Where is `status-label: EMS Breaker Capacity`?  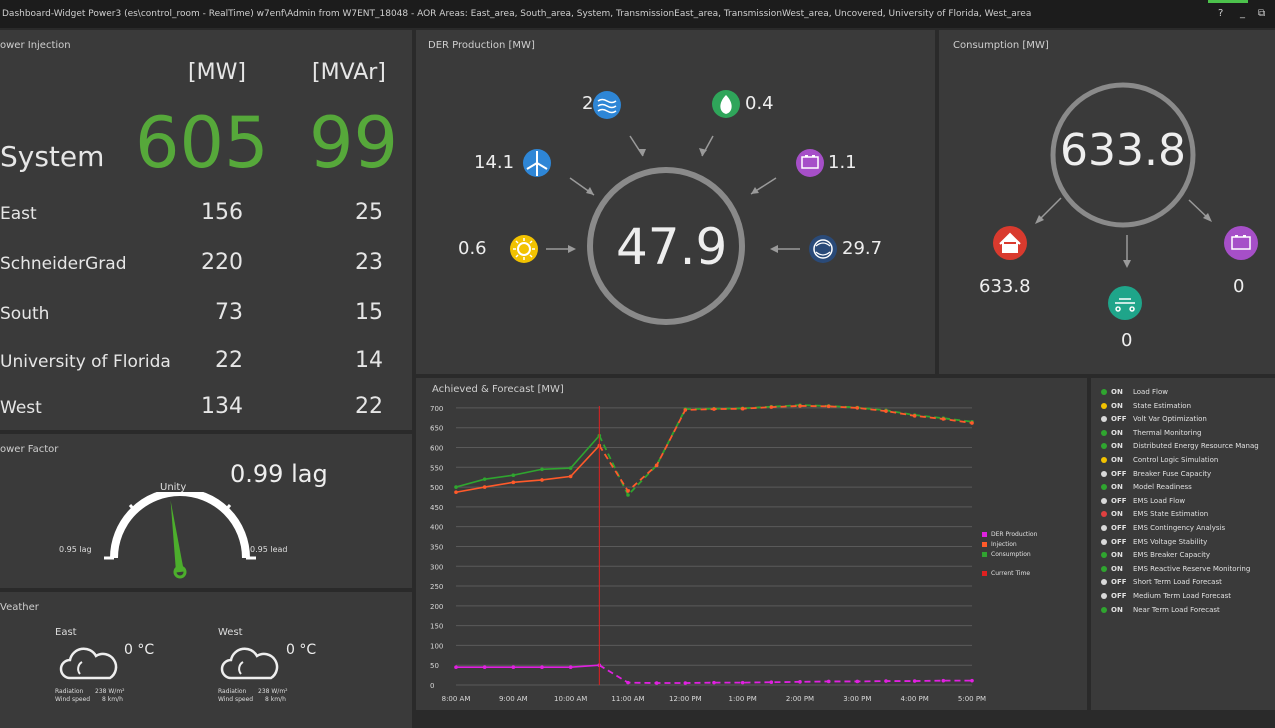 status-label: EMS Breaker Capacity is located at coordinates (1172, 555).